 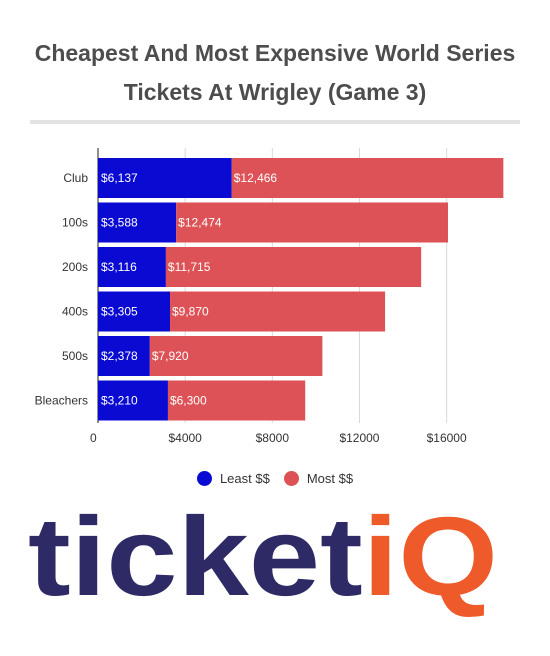 What do you see at coordinates (275, 122) in the screenshot?
I see `title-divider` at bounding box center [275, 122].